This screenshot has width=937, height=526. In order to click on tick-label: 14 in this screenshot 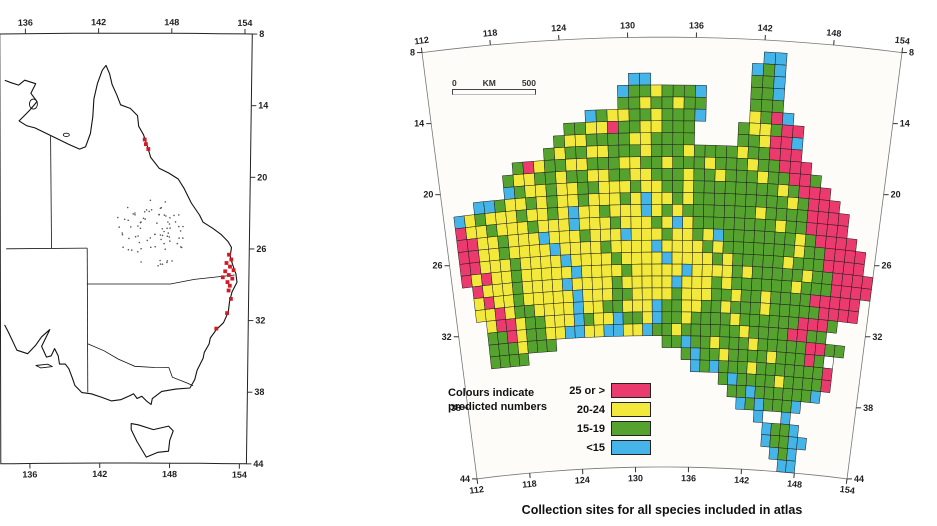, I will do `click(419, 124)`.